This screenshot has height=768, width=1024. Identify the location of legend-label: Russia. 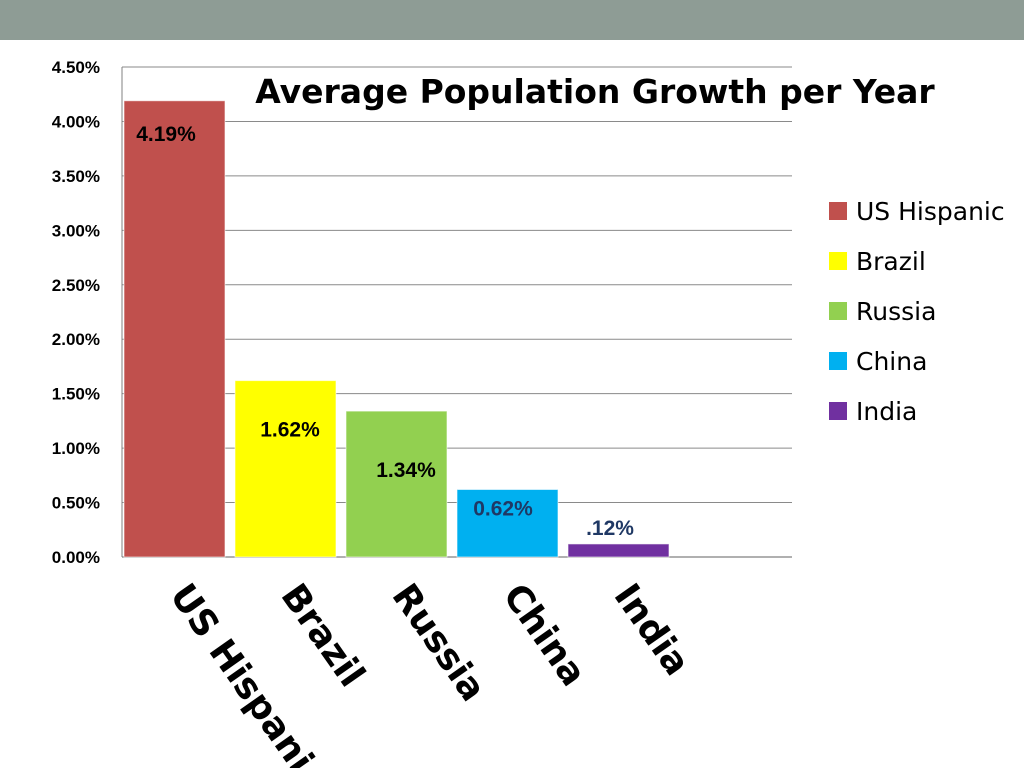
(896, 311).